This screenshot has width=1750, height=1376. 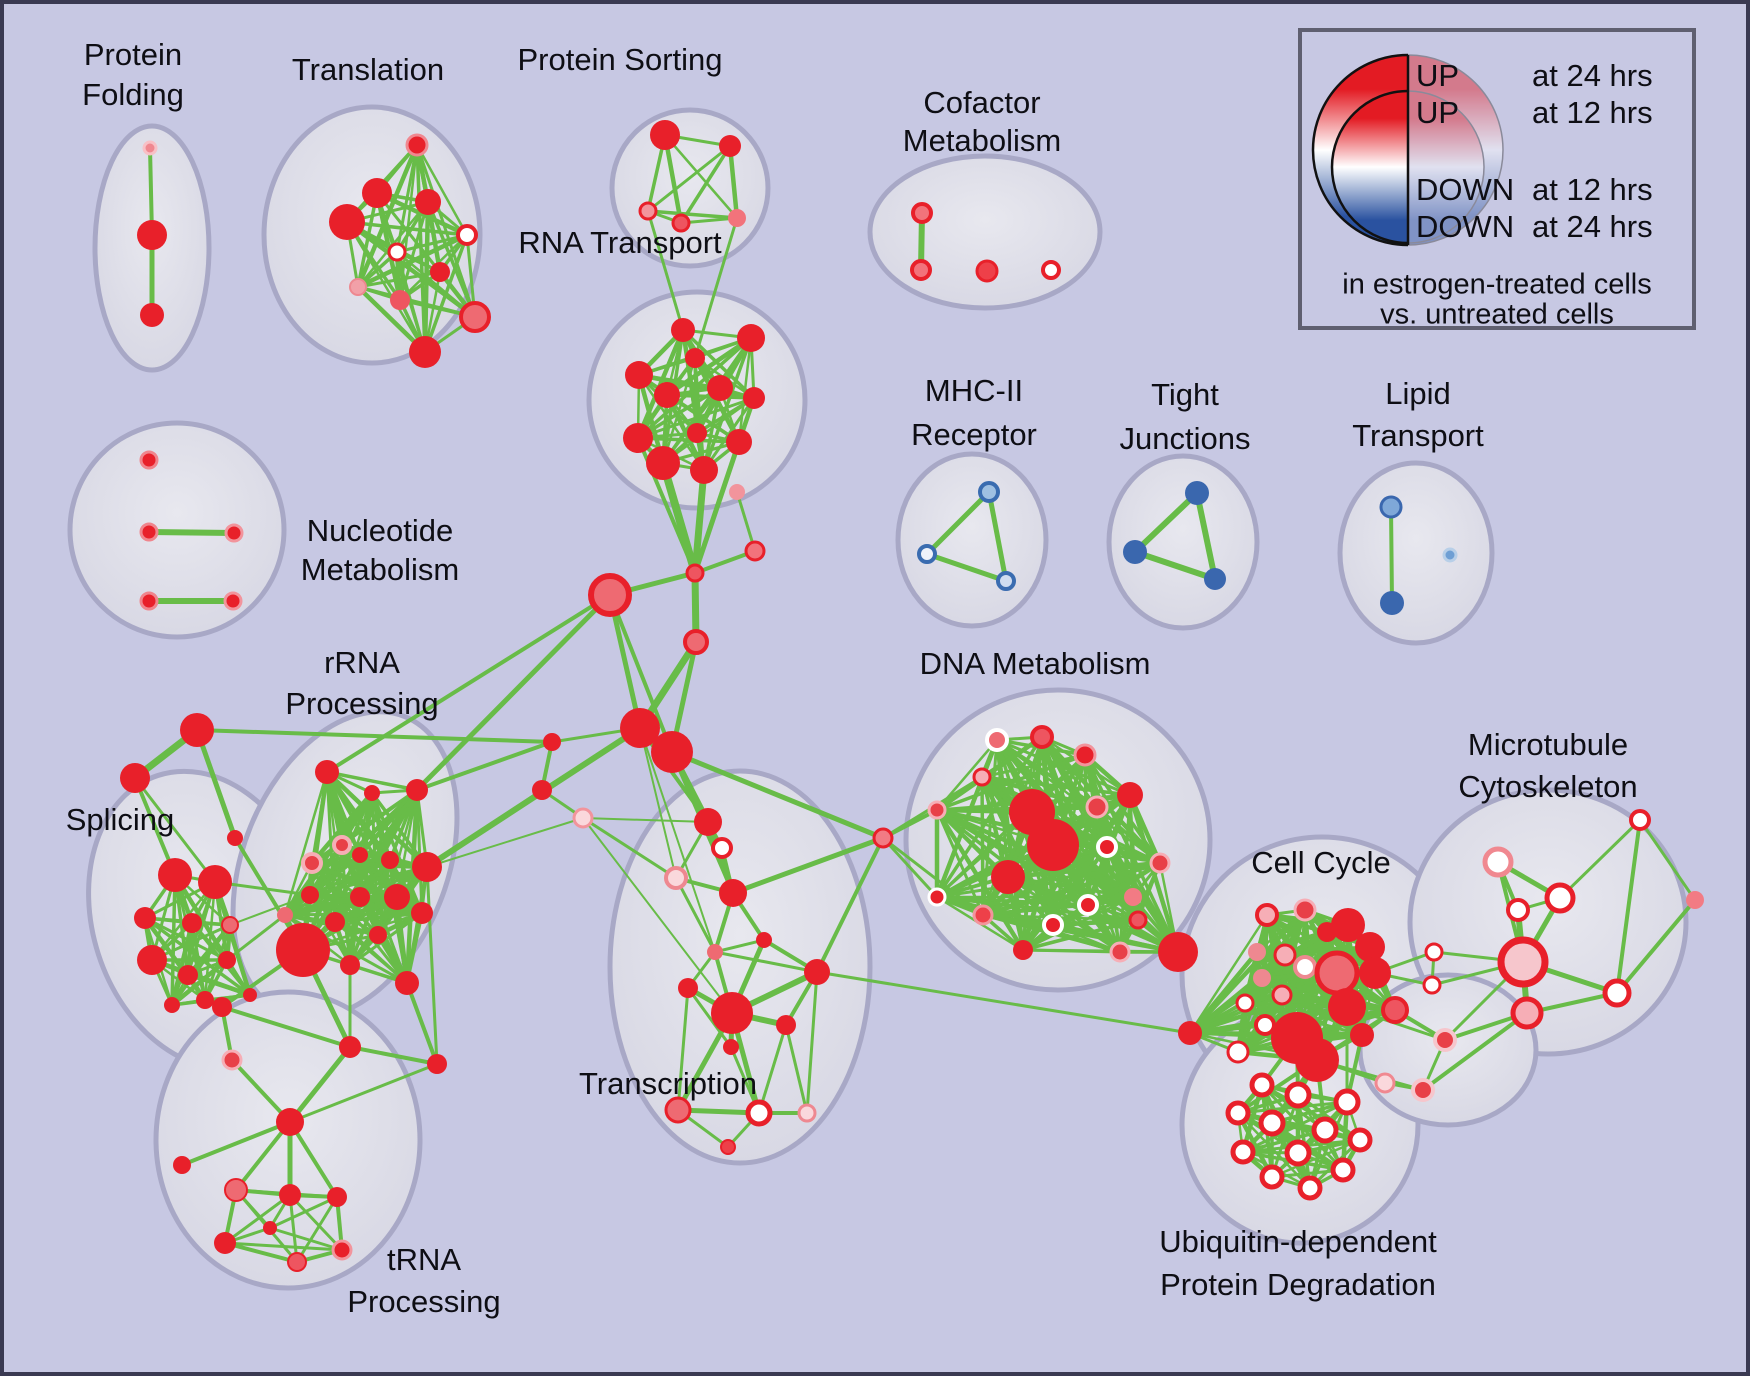 What do you see at coordinates (668, 1083) in the screenshot?
I see `cluster-label-tc: Transcription` at bounding box center [668, 1083].